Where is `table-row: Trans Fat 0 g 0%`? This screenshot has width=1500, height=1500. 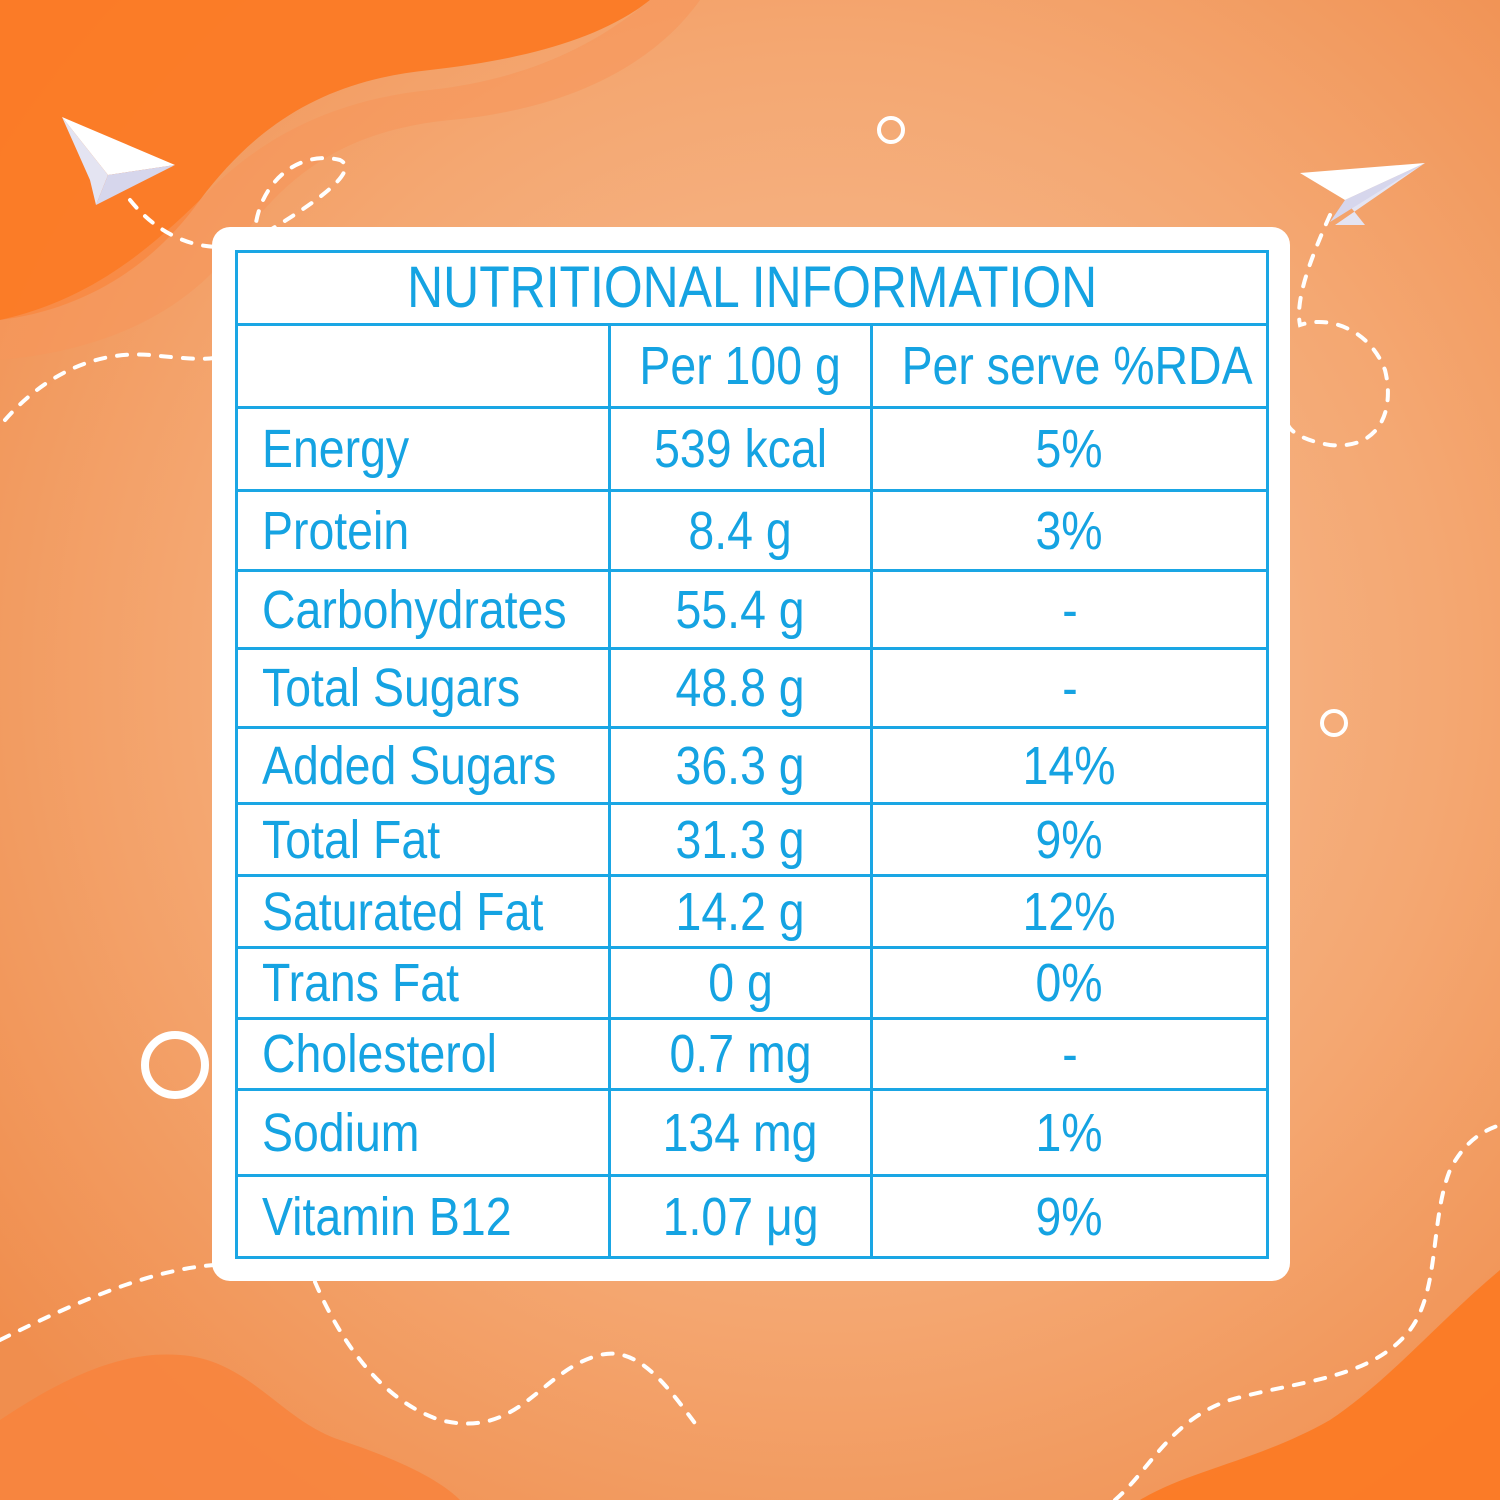
table-row: Trans Fat 0 g 0% is located at coordinates (752, 983).